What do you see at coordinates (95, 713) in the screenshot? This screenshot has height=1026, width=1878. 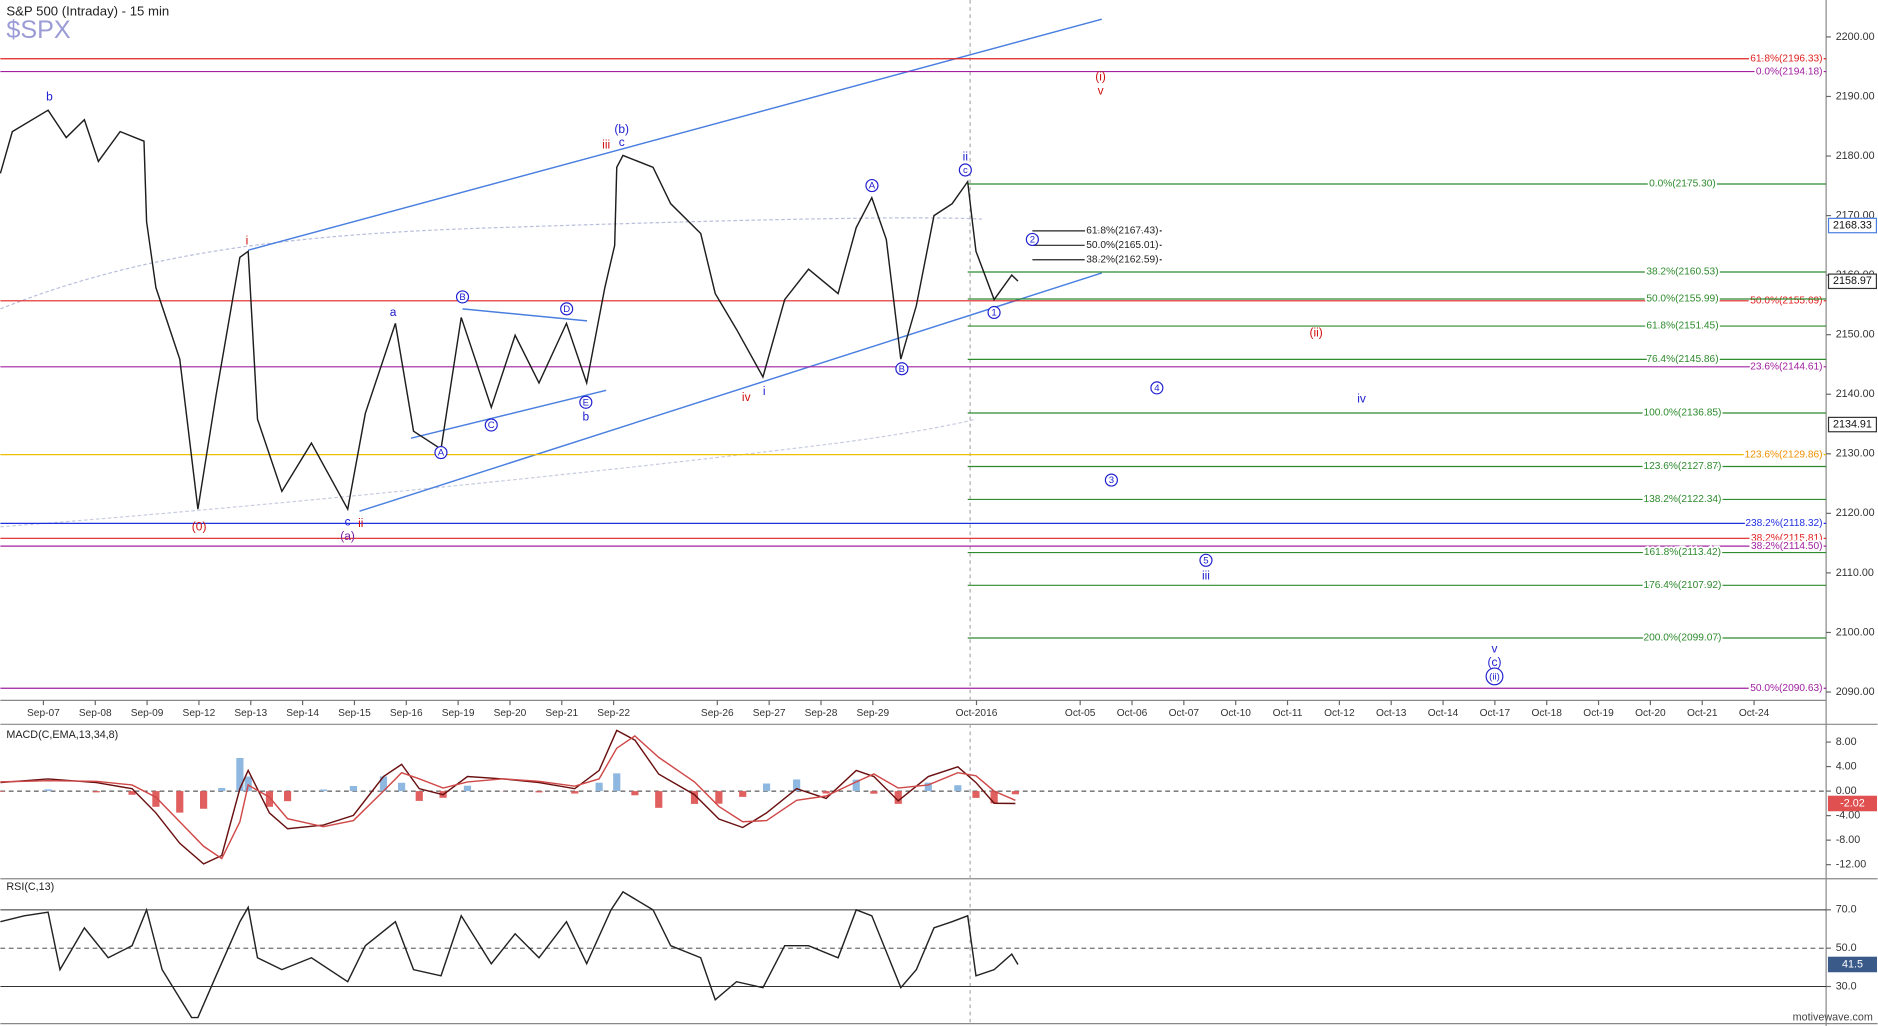 I see `x-tick-label: Sep-08` at bounding box center [95, 713].